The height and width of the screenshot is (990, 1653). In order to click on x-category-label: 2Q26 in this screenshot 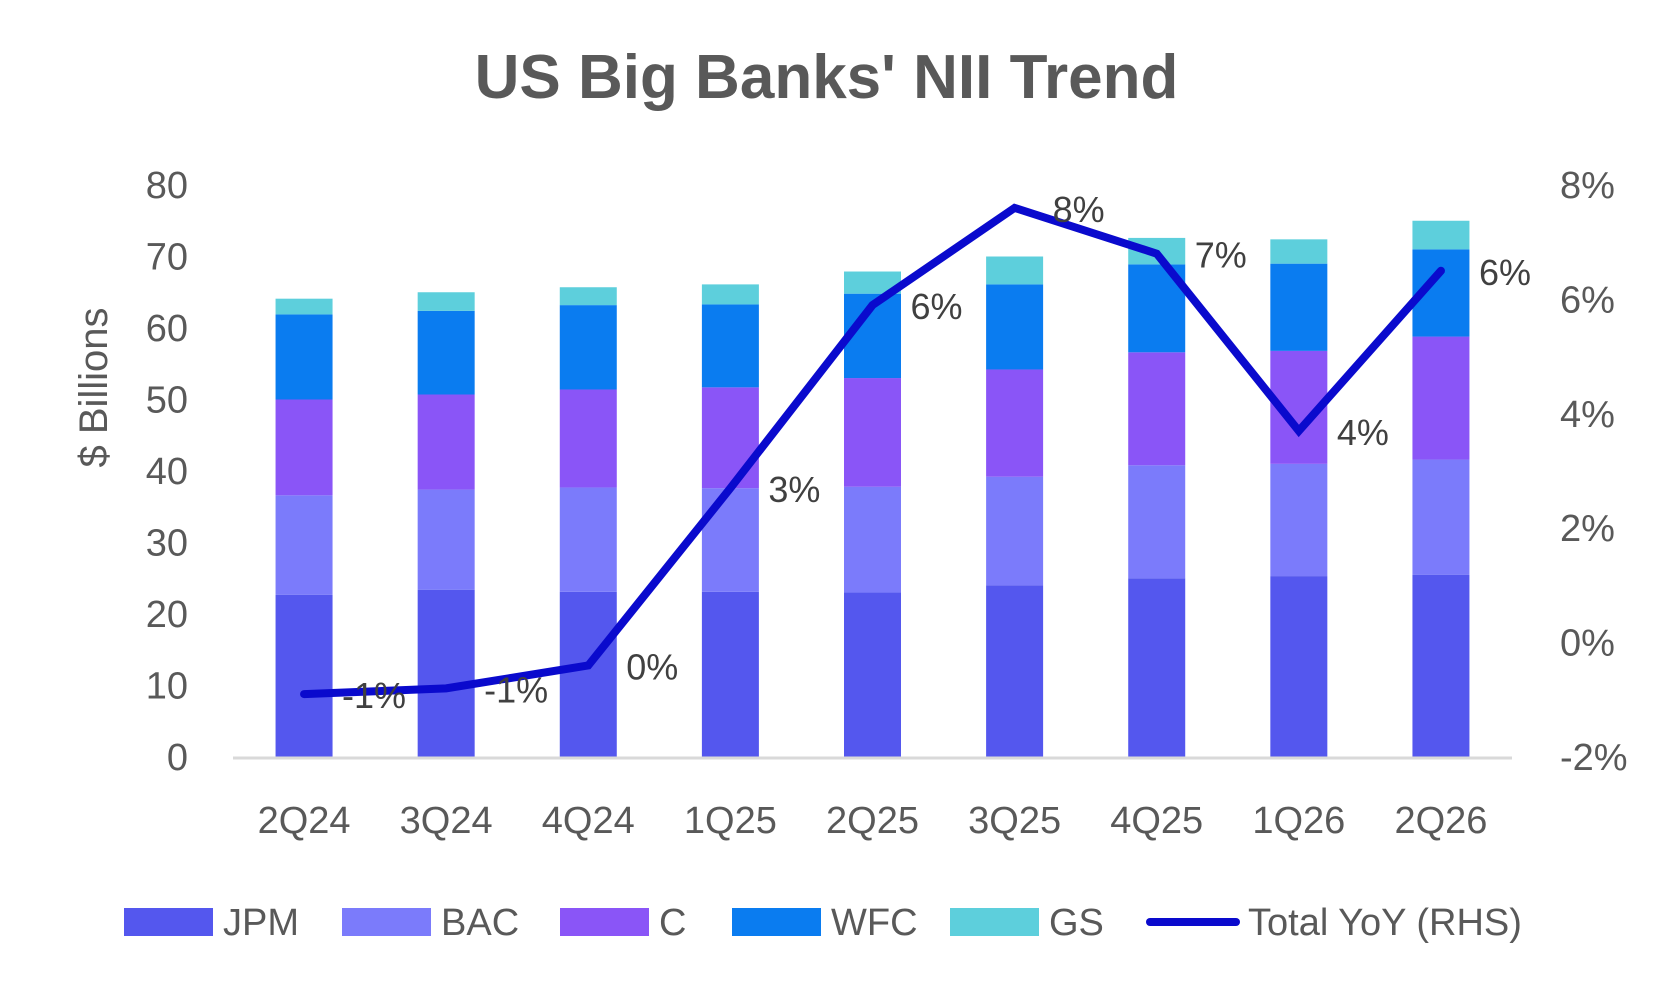, I will do `click(1440, 821)`.